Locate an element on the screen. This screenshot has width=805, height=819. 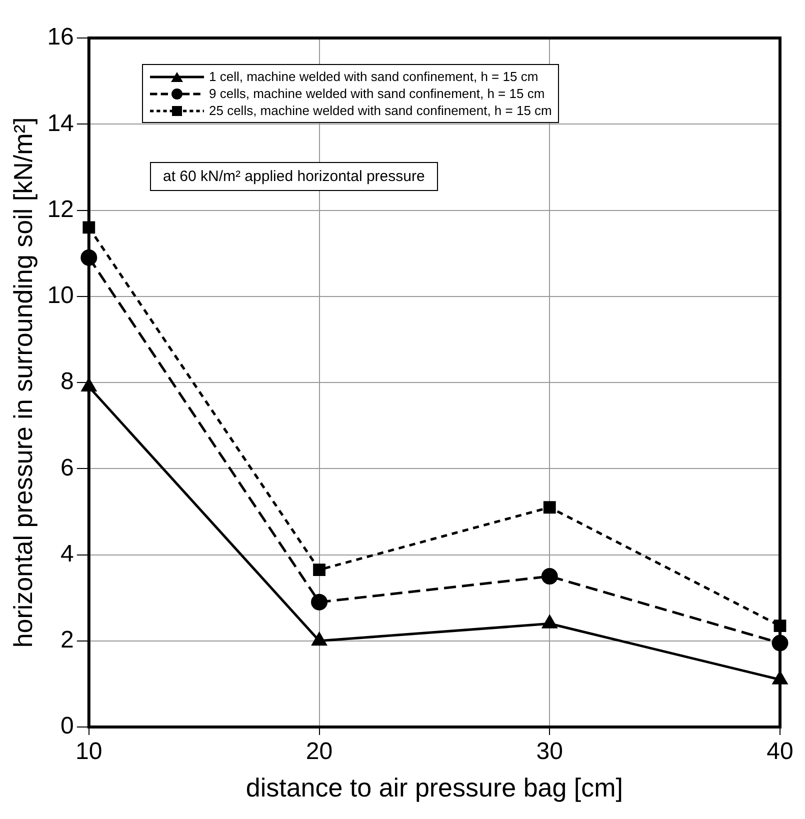
y-tick-label: 2 is located at coordinates (67, 640).